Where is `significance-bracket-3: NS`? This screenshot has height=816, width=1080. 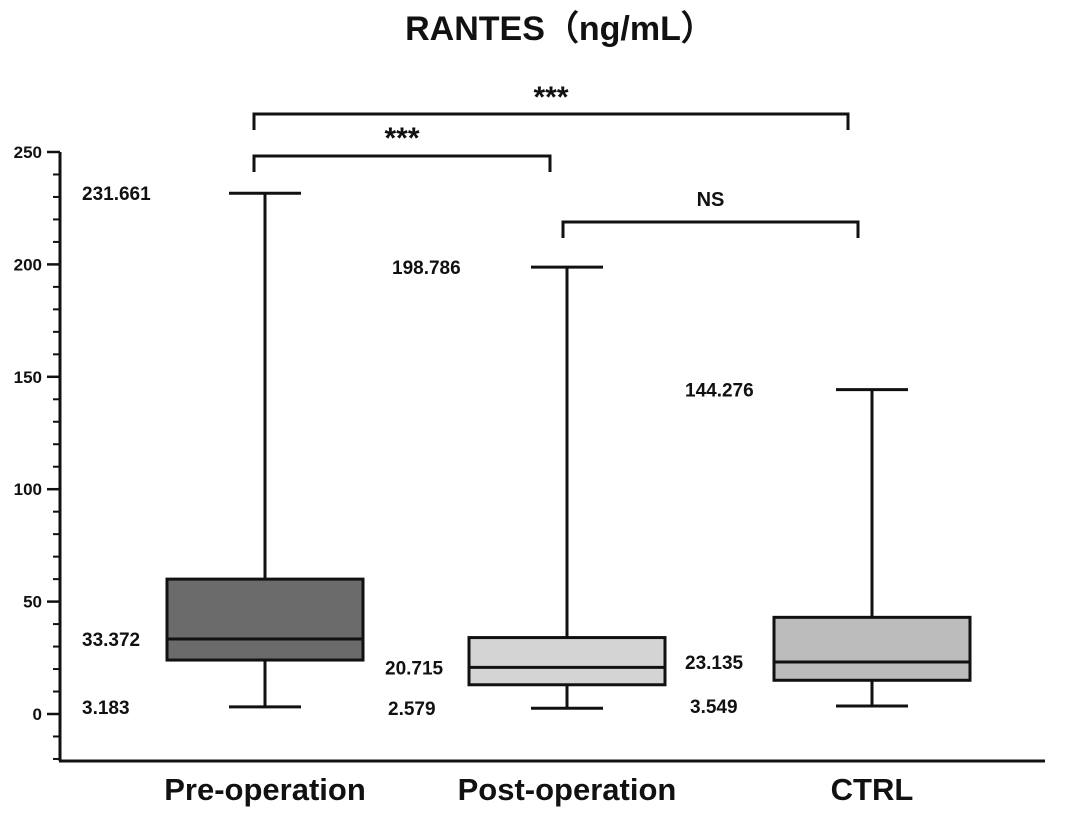 significance-bracket-3: NS is located at coordinates (710, 213).